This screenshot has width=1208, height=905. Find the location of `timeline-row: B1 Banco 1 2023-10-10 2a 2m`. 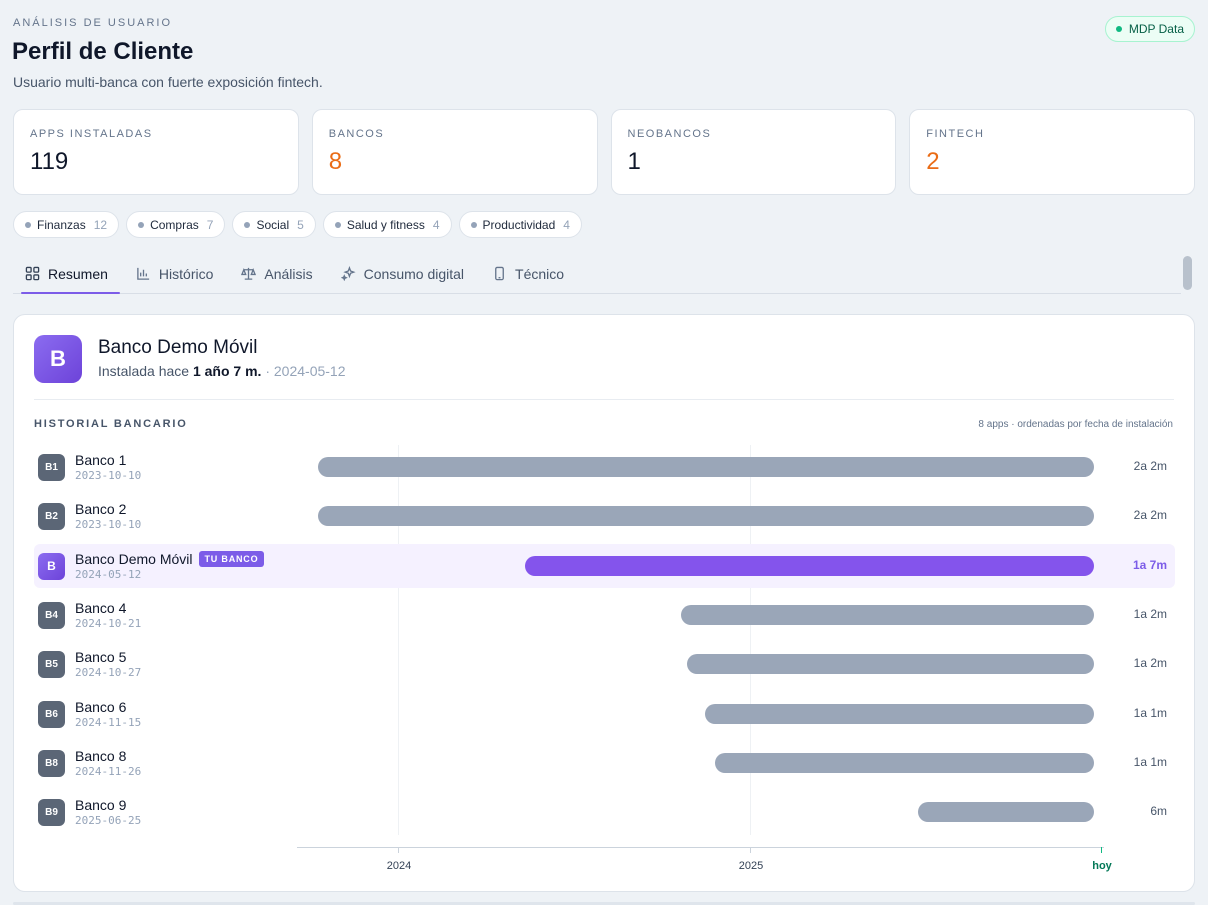

timeline-row: B1 Banco 1 2023-10-10 2a 2m is located at coordinates (604, 467).